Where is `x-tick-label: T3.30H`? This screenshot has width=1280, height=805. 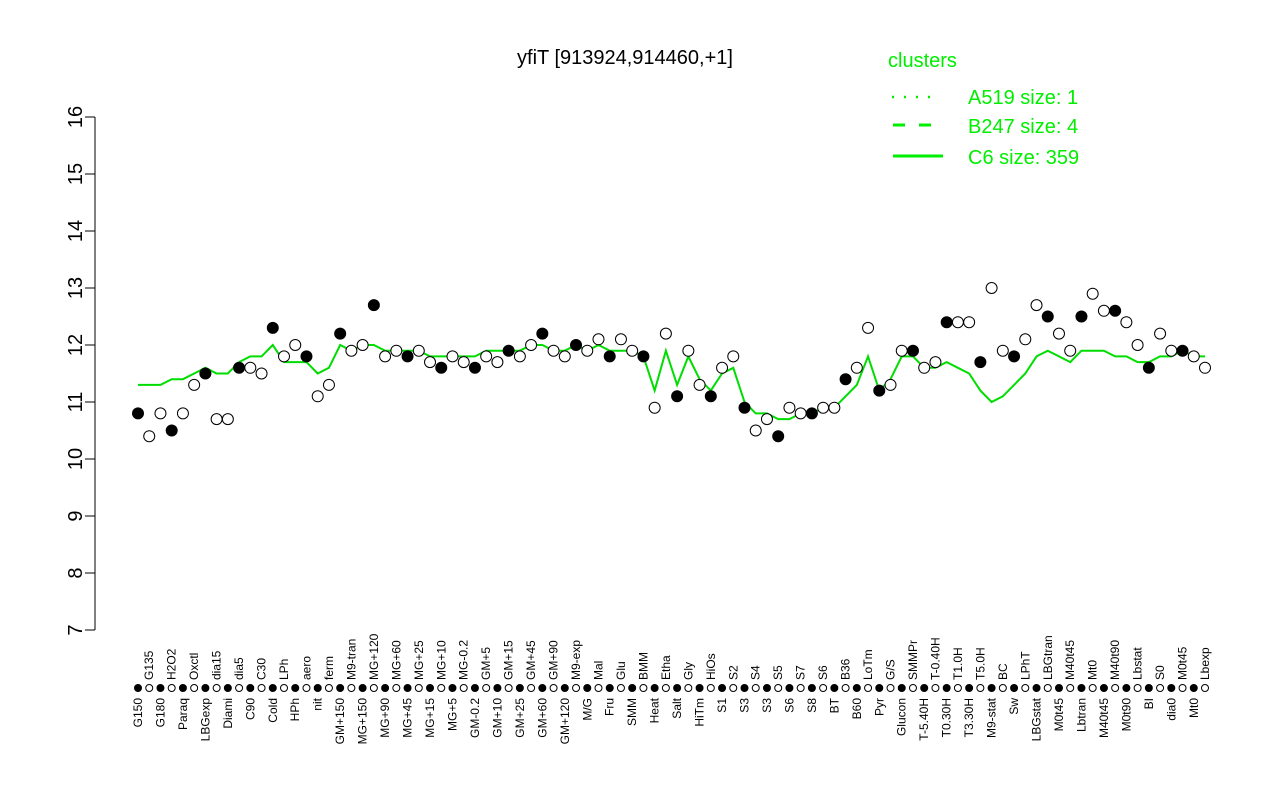
x-tick-label: T3.30H is located at coordinates (969, 717).